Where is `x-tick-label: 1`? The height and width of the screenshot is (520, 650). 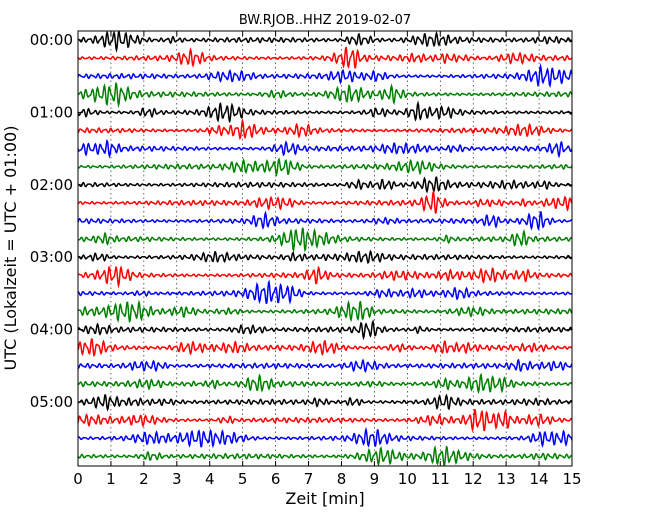
x-tick-label: 1 is located at coordinates (111, 479).